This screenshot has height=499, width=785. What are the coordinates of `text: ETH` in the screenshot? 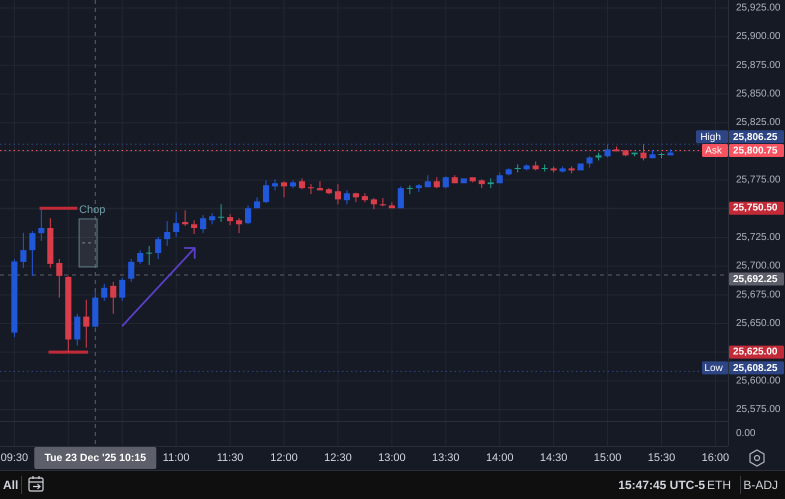 It's located at (719, 485).